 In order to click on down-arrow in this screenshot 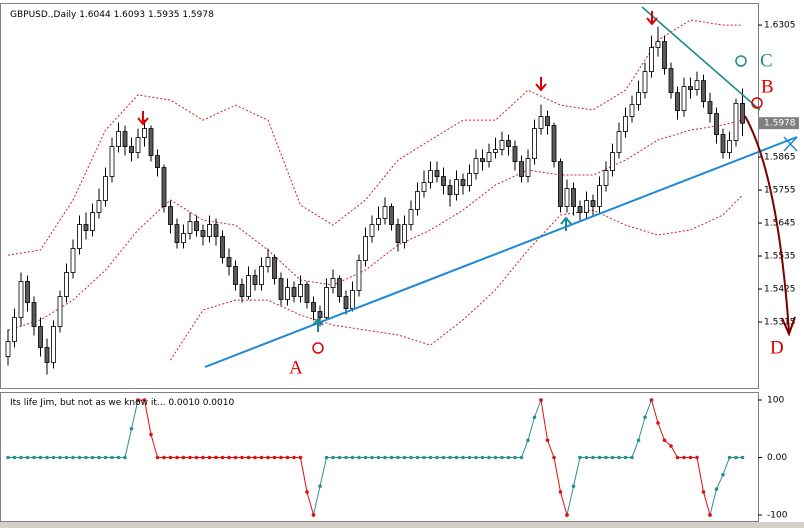, I will do `click(143, 118)`.